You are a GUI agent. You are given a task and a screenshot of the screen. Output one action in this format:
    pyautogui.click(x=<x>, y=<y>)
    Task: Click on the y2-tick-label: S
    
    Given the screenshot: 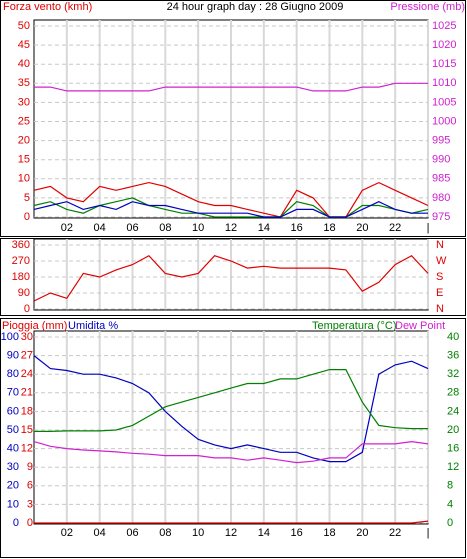 What is the action you would take?
    pyautogui.click(x=439, y=277)
    